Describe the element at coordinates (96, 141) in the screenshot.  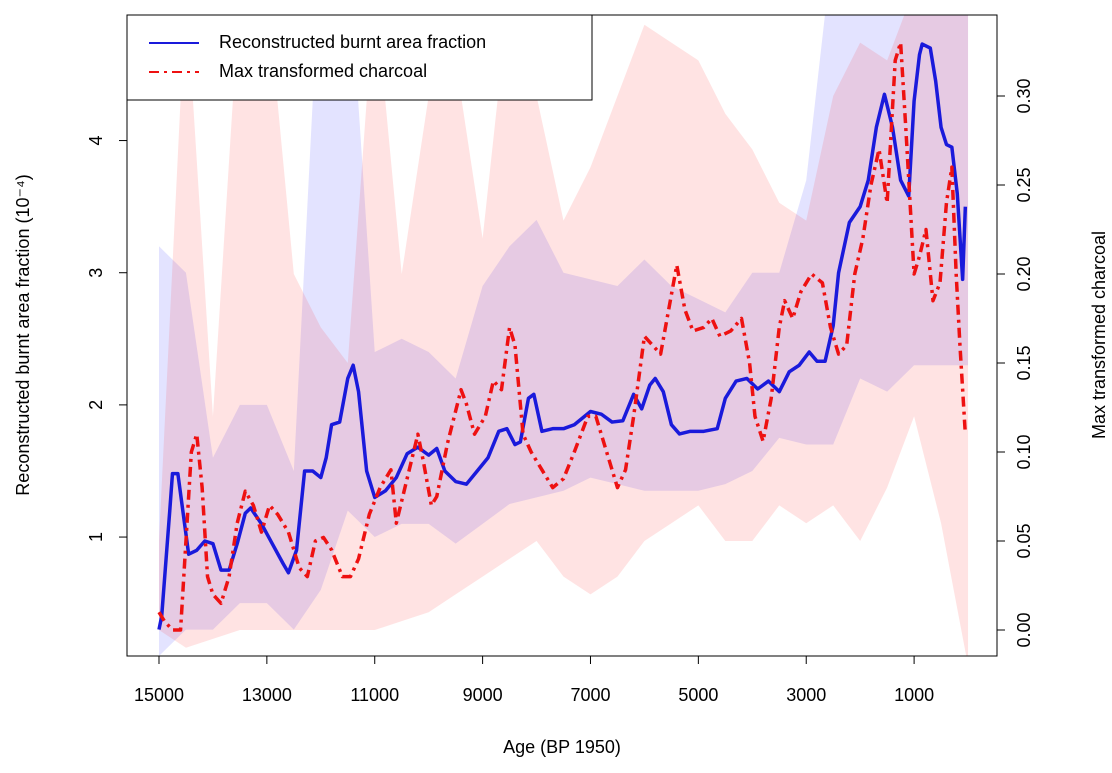
I see `y-tick-label: 4` at that location.